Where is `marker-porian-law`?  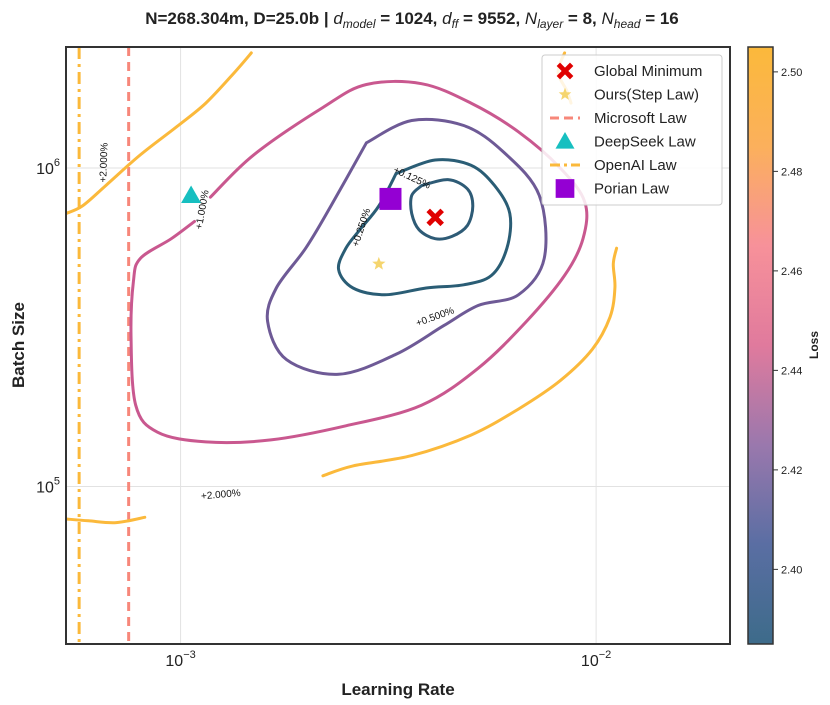
marker-porian-law is located at coordinates (390, 198).